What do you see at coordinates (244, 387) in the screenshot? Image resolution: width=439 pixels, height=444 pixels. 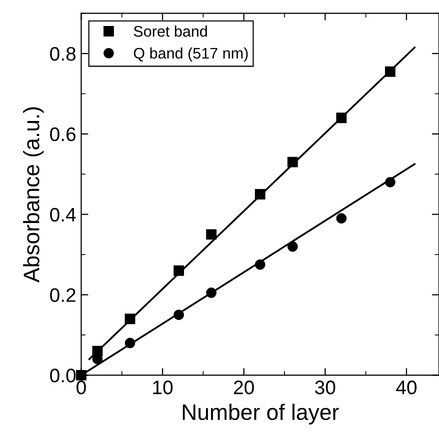 I see `x-tick-label: 20` at bounding box center [244, 387].